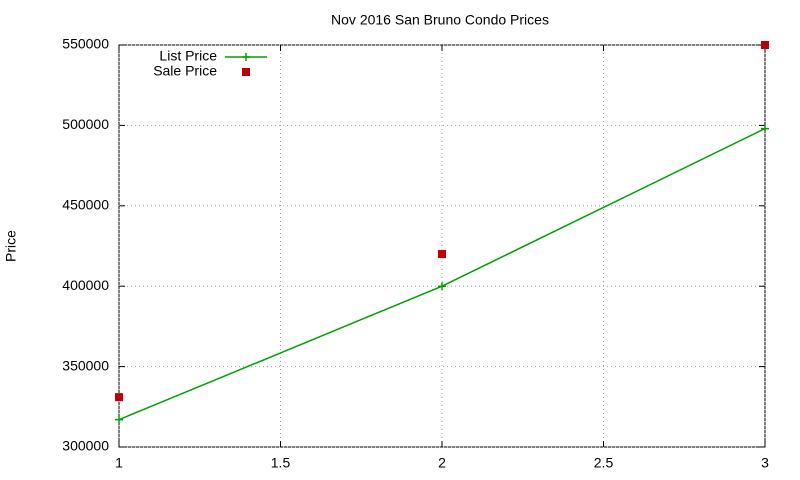 Image resolution: width=800 pixels, height=480 pixels. I want to click on legend-label: Sale Price, so click(185, 71).